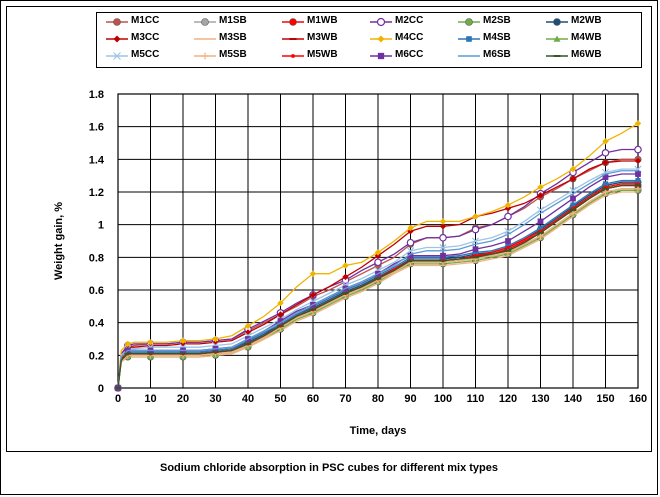  Describe the element at coordinates (280, 399) in the screenshot. I see `x-tick-label: 50` at that location.